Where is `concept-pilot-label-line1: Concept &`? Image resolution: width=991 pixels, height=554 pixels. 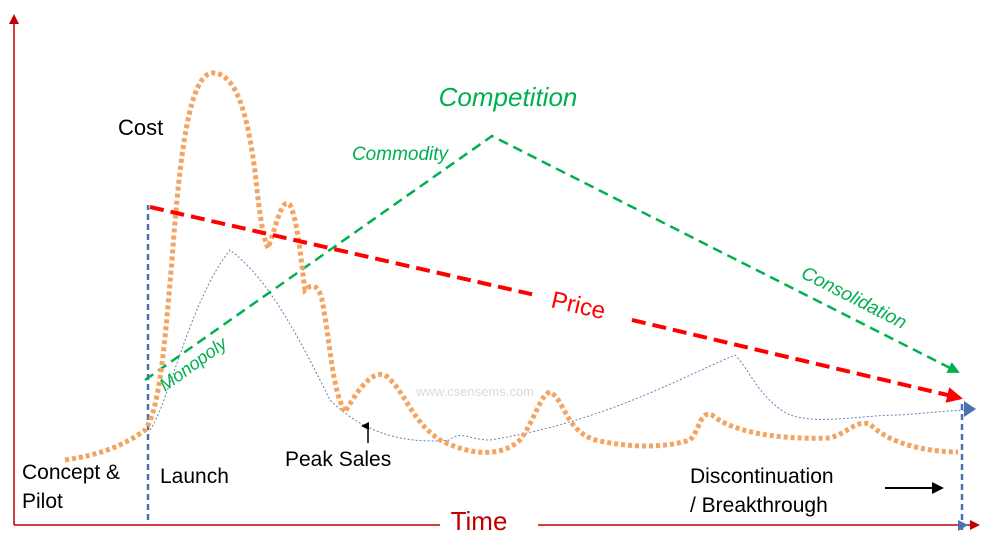 concept-pilot-label-line1: Concept & is located at coordinates (71, 472).